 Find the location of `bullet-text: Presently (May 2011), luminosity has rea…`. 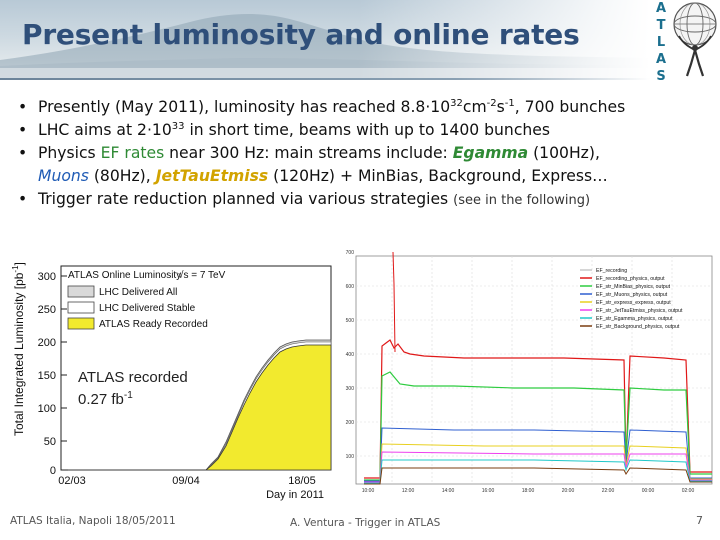

bullet-text: Presently (May 2011), luminosity has rea… is located at coordinates (244, 107).